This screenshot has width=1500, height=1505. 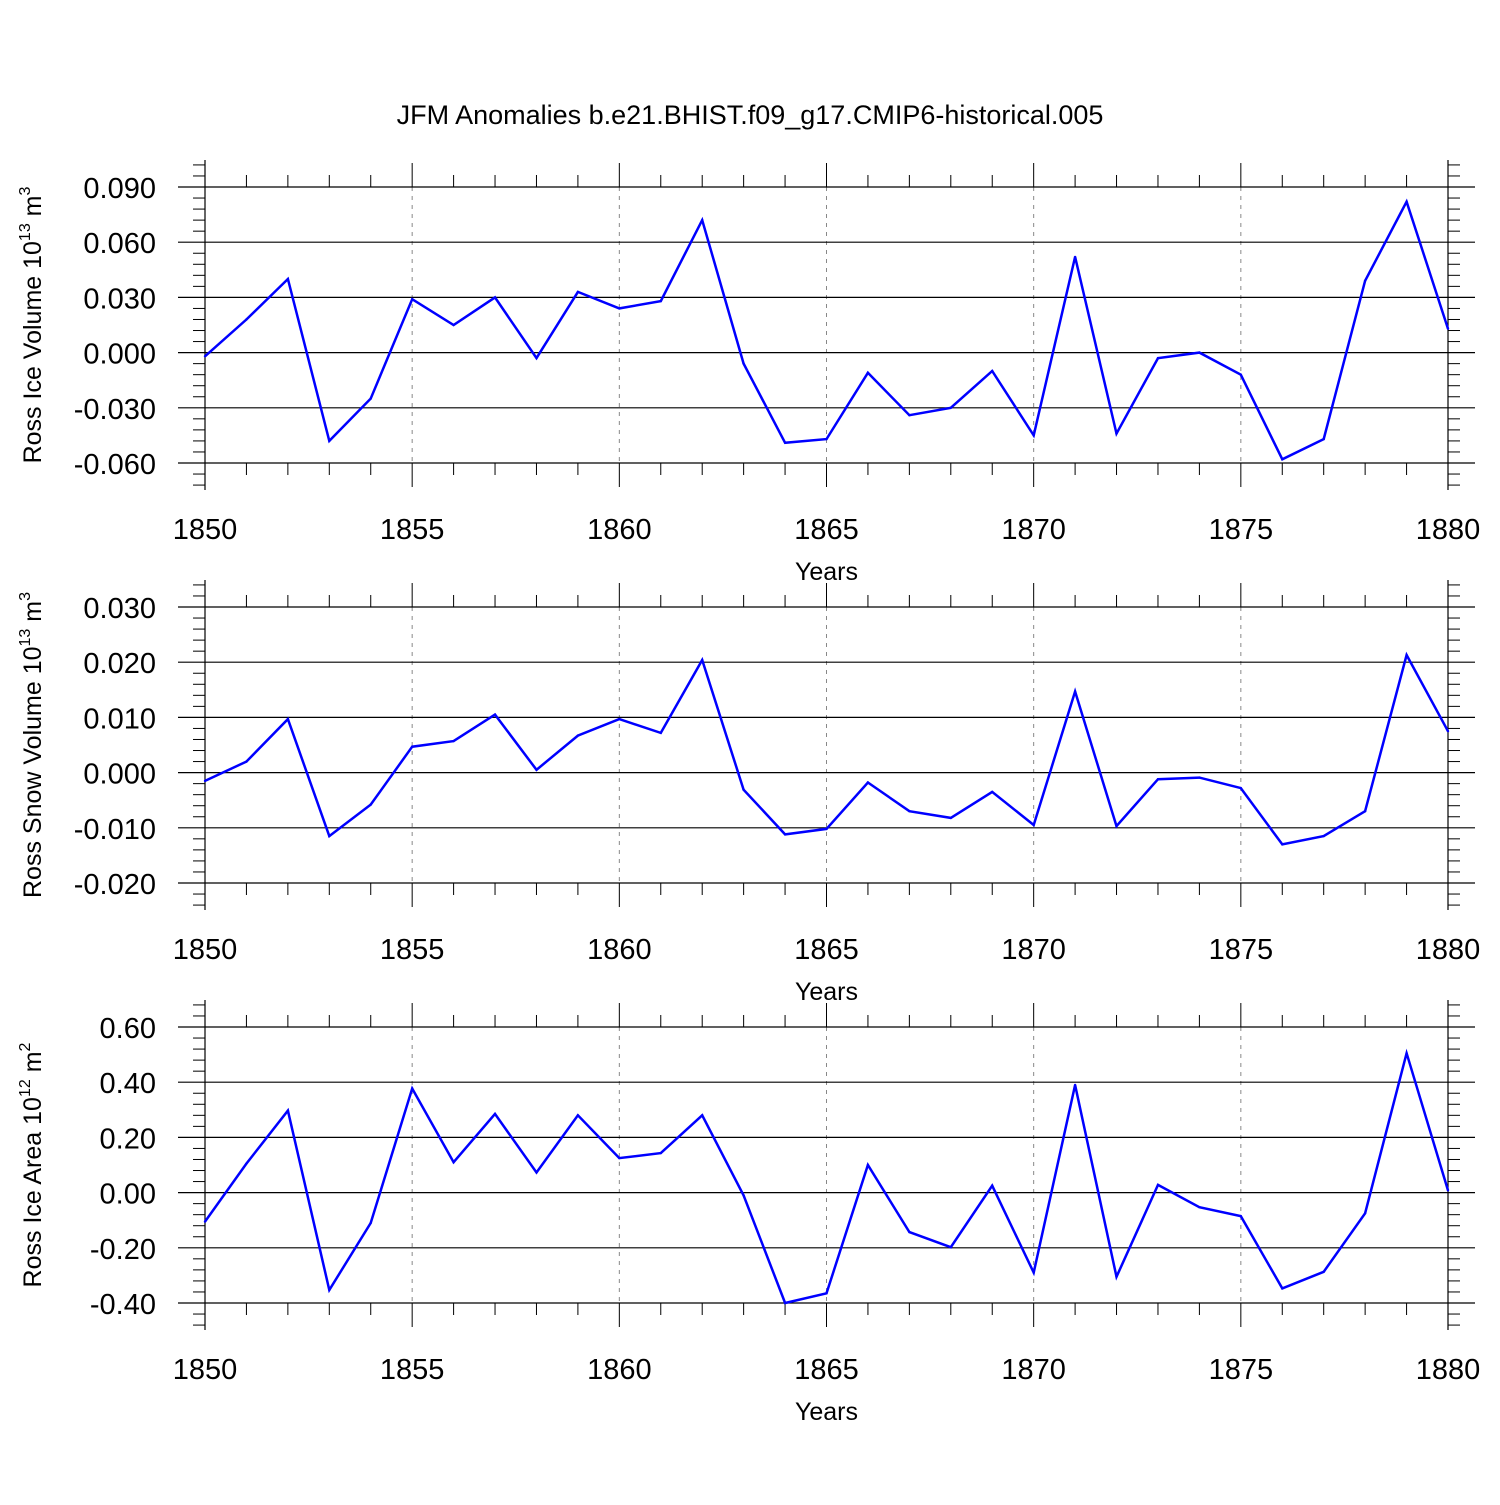 What do you see at coordinates (119, 355) in the screenshot?
I see `y-tick-label: 0.000` at bounding box center [119, 355].